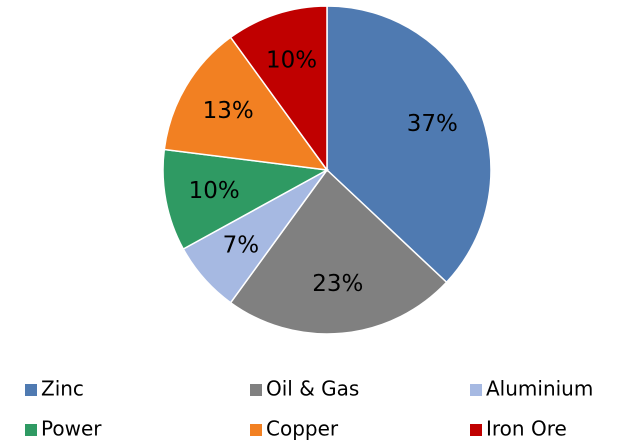  I want to click on slice-label: 37%, so click(432, 124).